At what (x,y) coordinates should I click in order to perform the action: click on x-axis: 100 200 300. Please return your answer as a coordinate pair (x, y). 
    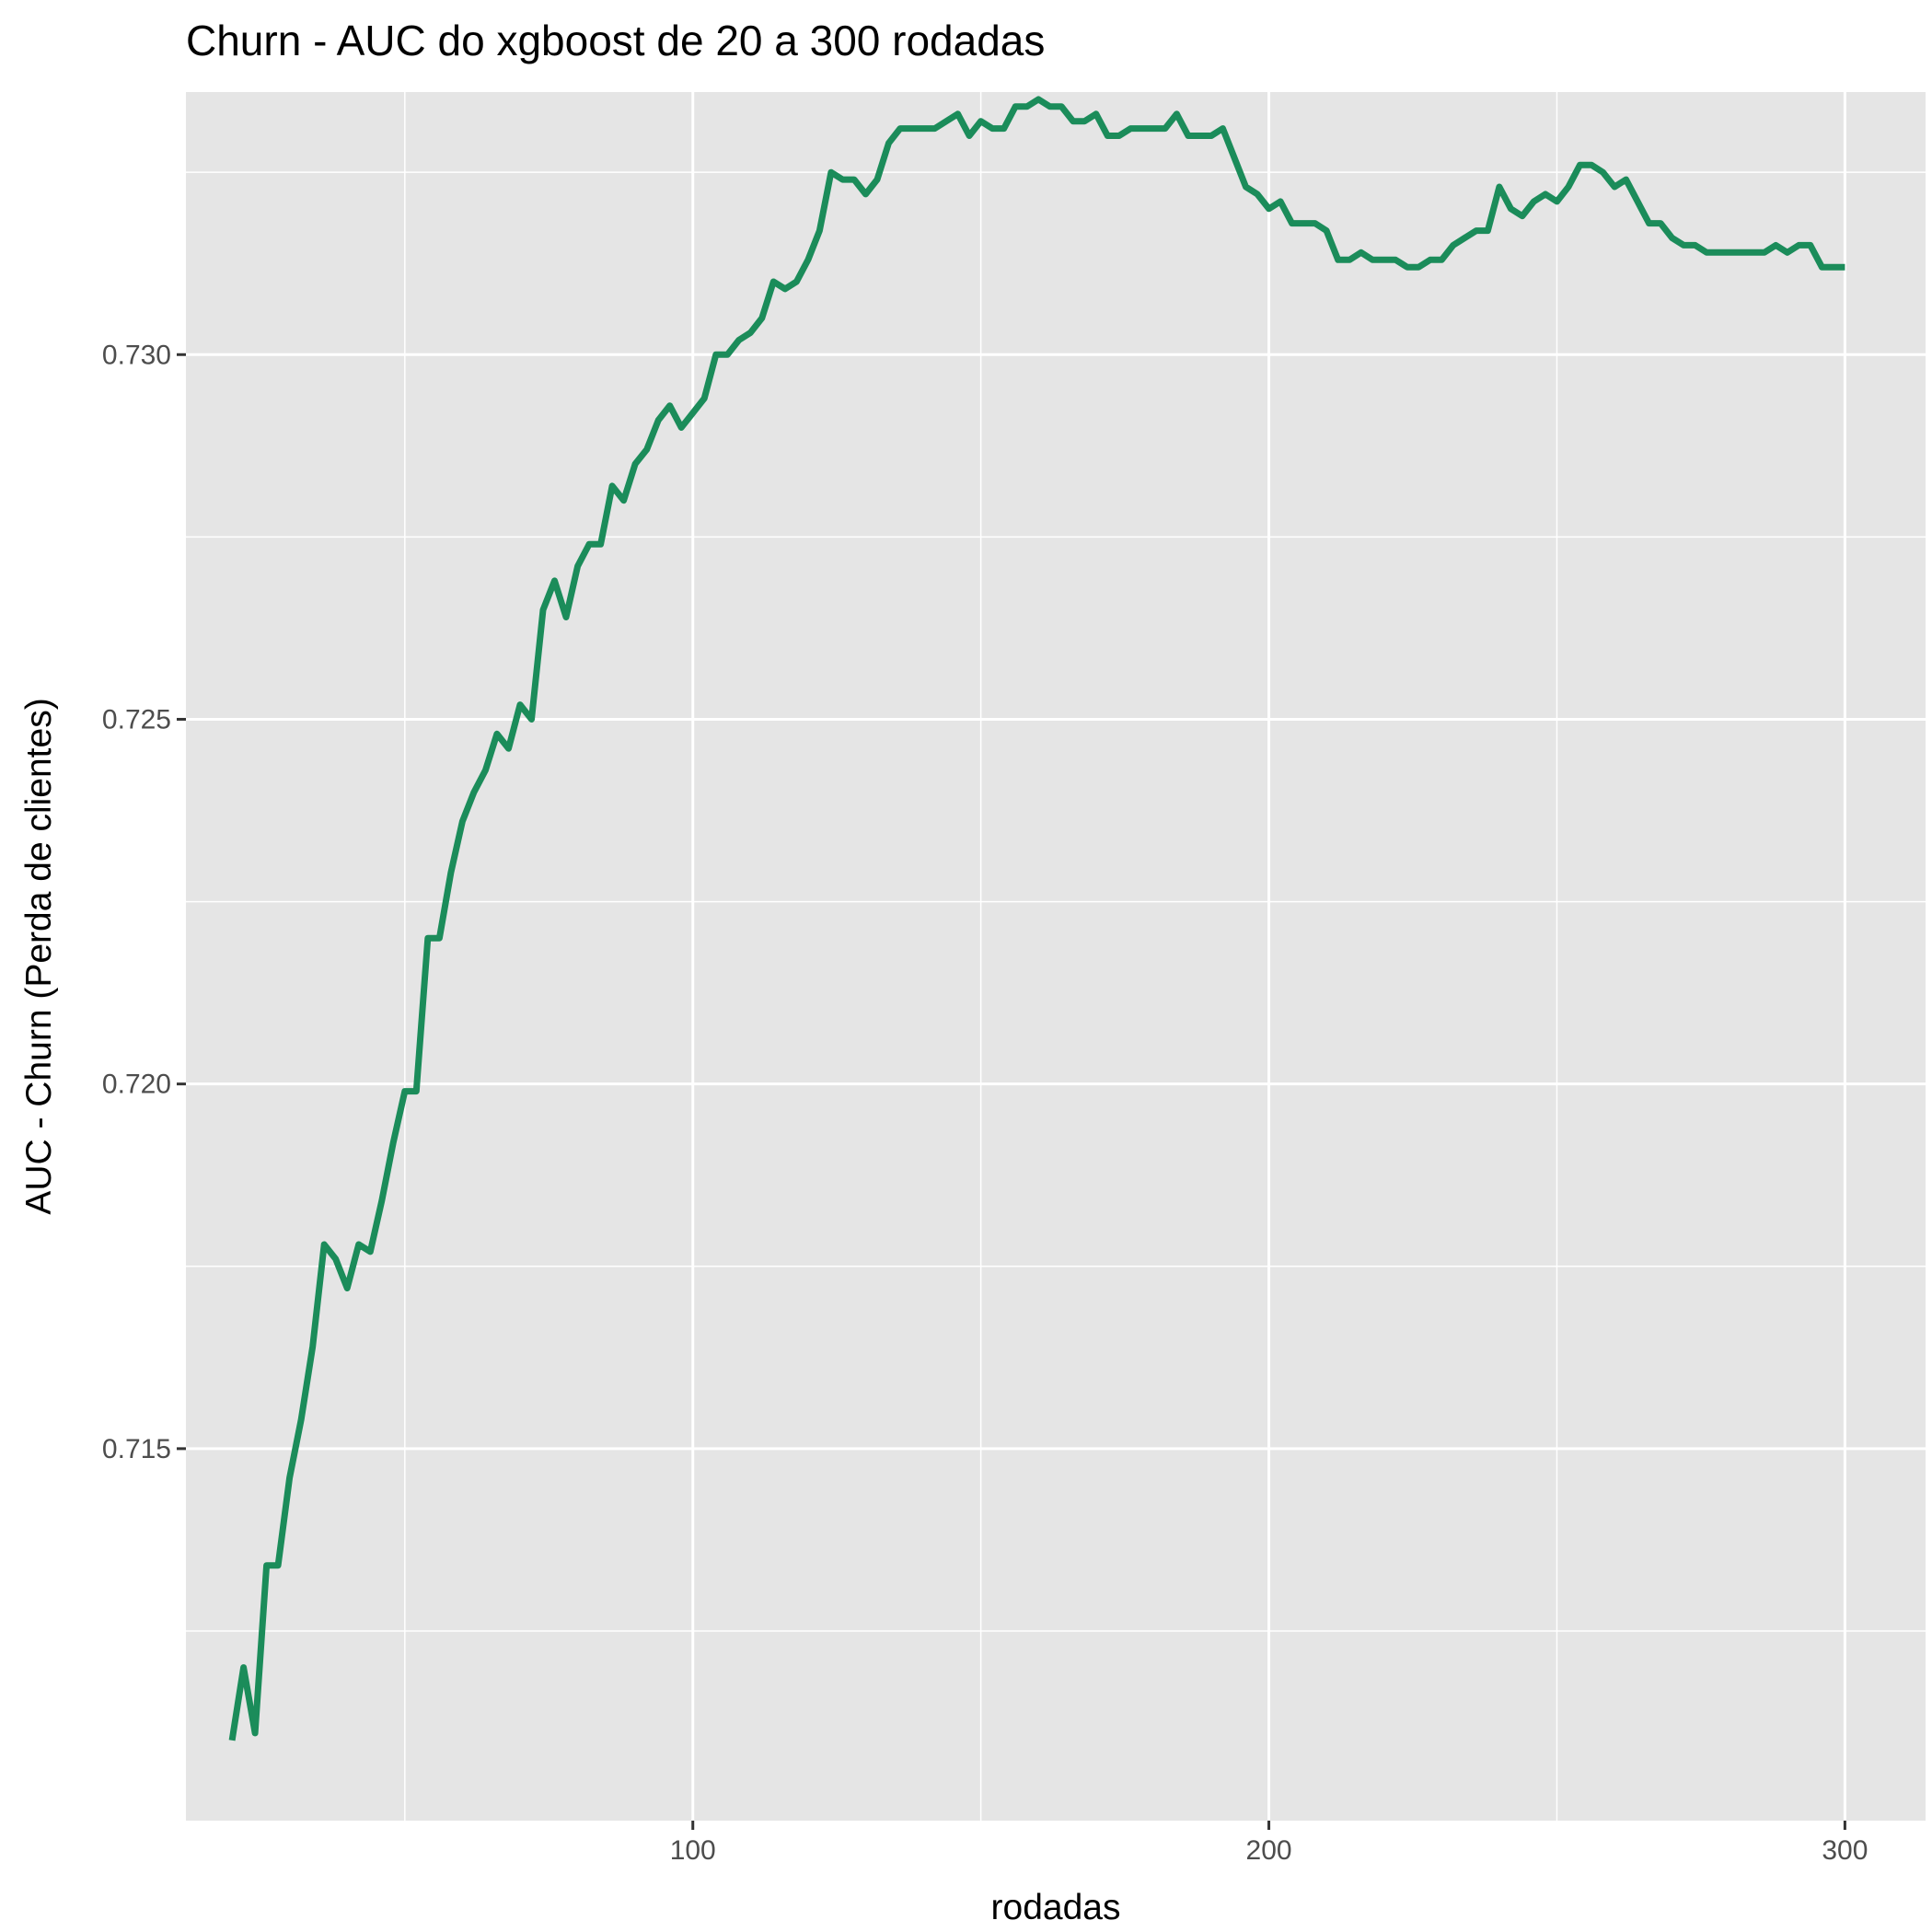
    Looking at the image, I should click on (1269, 1844).